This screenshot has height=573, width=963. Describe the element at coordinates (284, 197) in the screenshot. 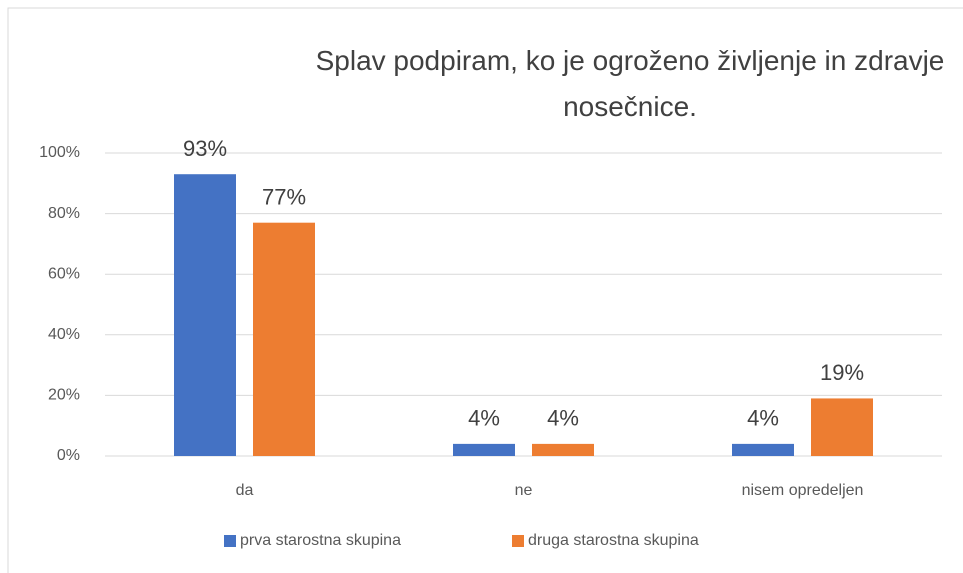

I see `data-label: 77%` at that location.